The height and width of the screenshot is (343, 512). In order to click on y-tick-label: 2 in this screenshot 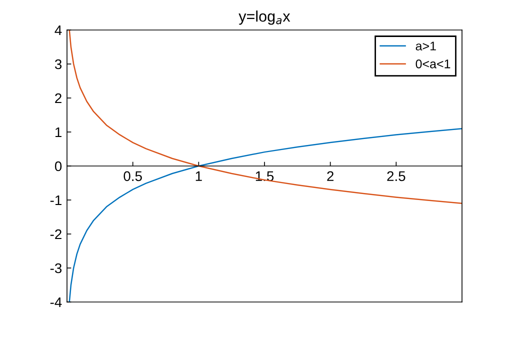, I will do `click(58, 98)`.